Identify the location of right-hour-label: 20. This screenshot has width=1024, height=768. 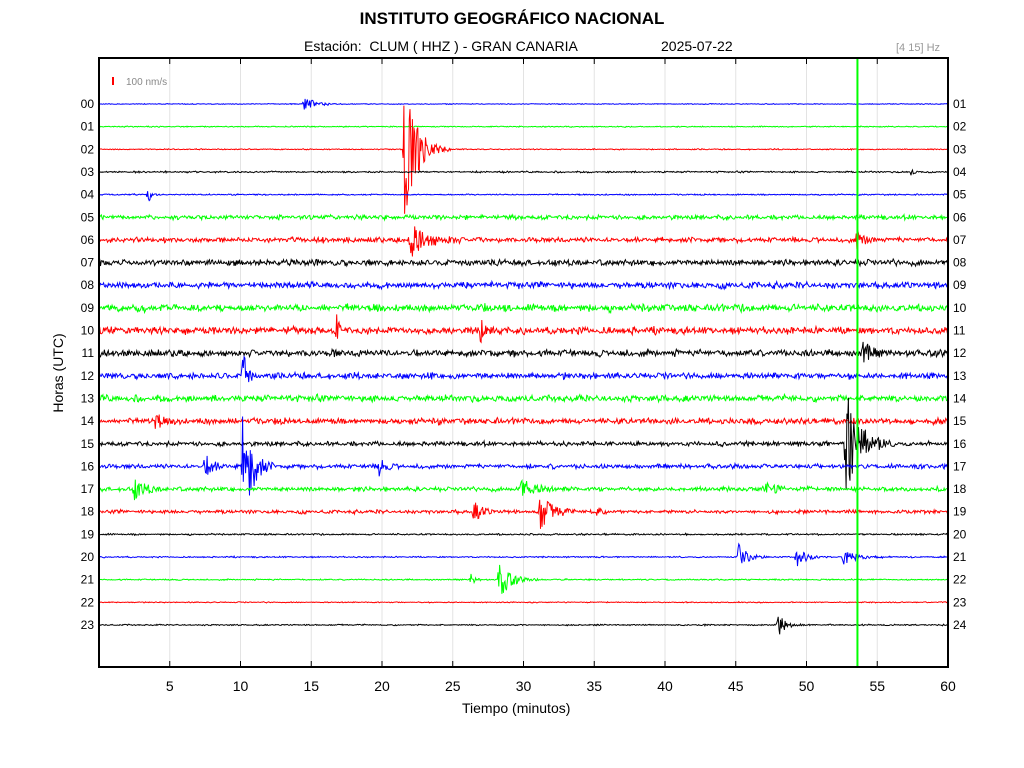
(960, 534).